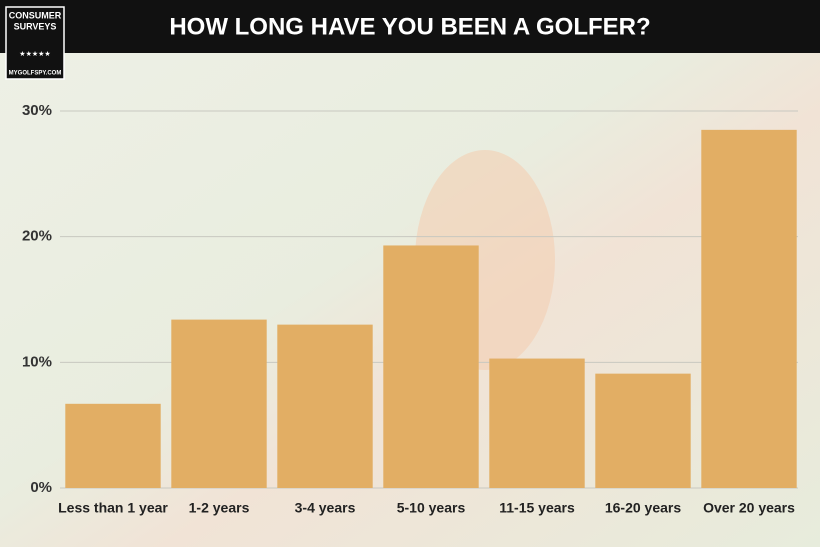  What do you see at coordinates (325, 508) in the screenshot?
I see `x-tick-label: 3-4 years` at bounding box center [325, 508].